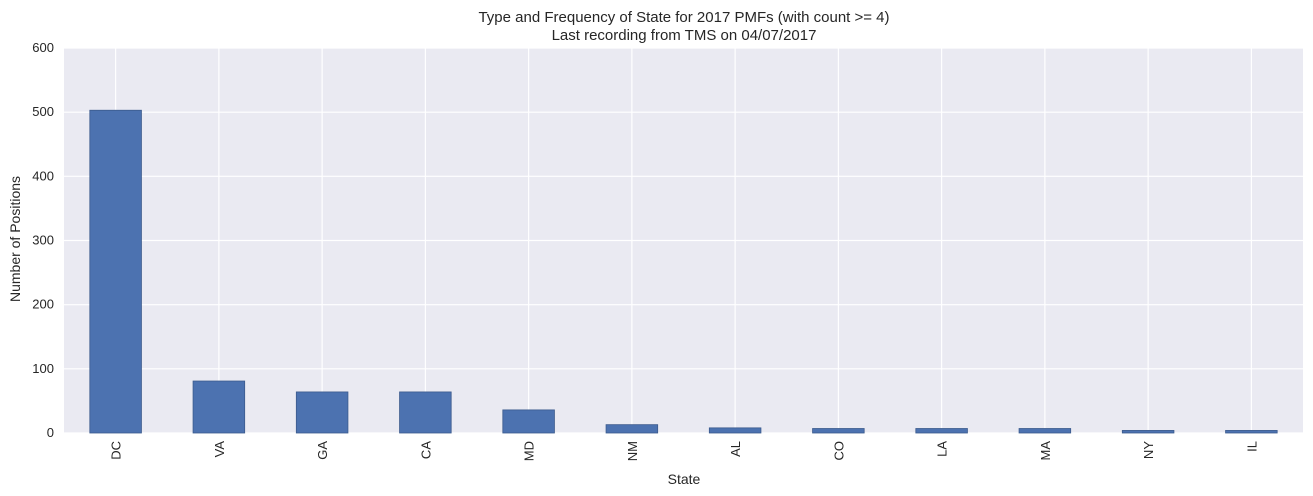 The width and height of the screenshot is (1313, 496). Describe the element at coordinates (632, 451) in the screenshot. I see `x-tick-label: NM` at that location.